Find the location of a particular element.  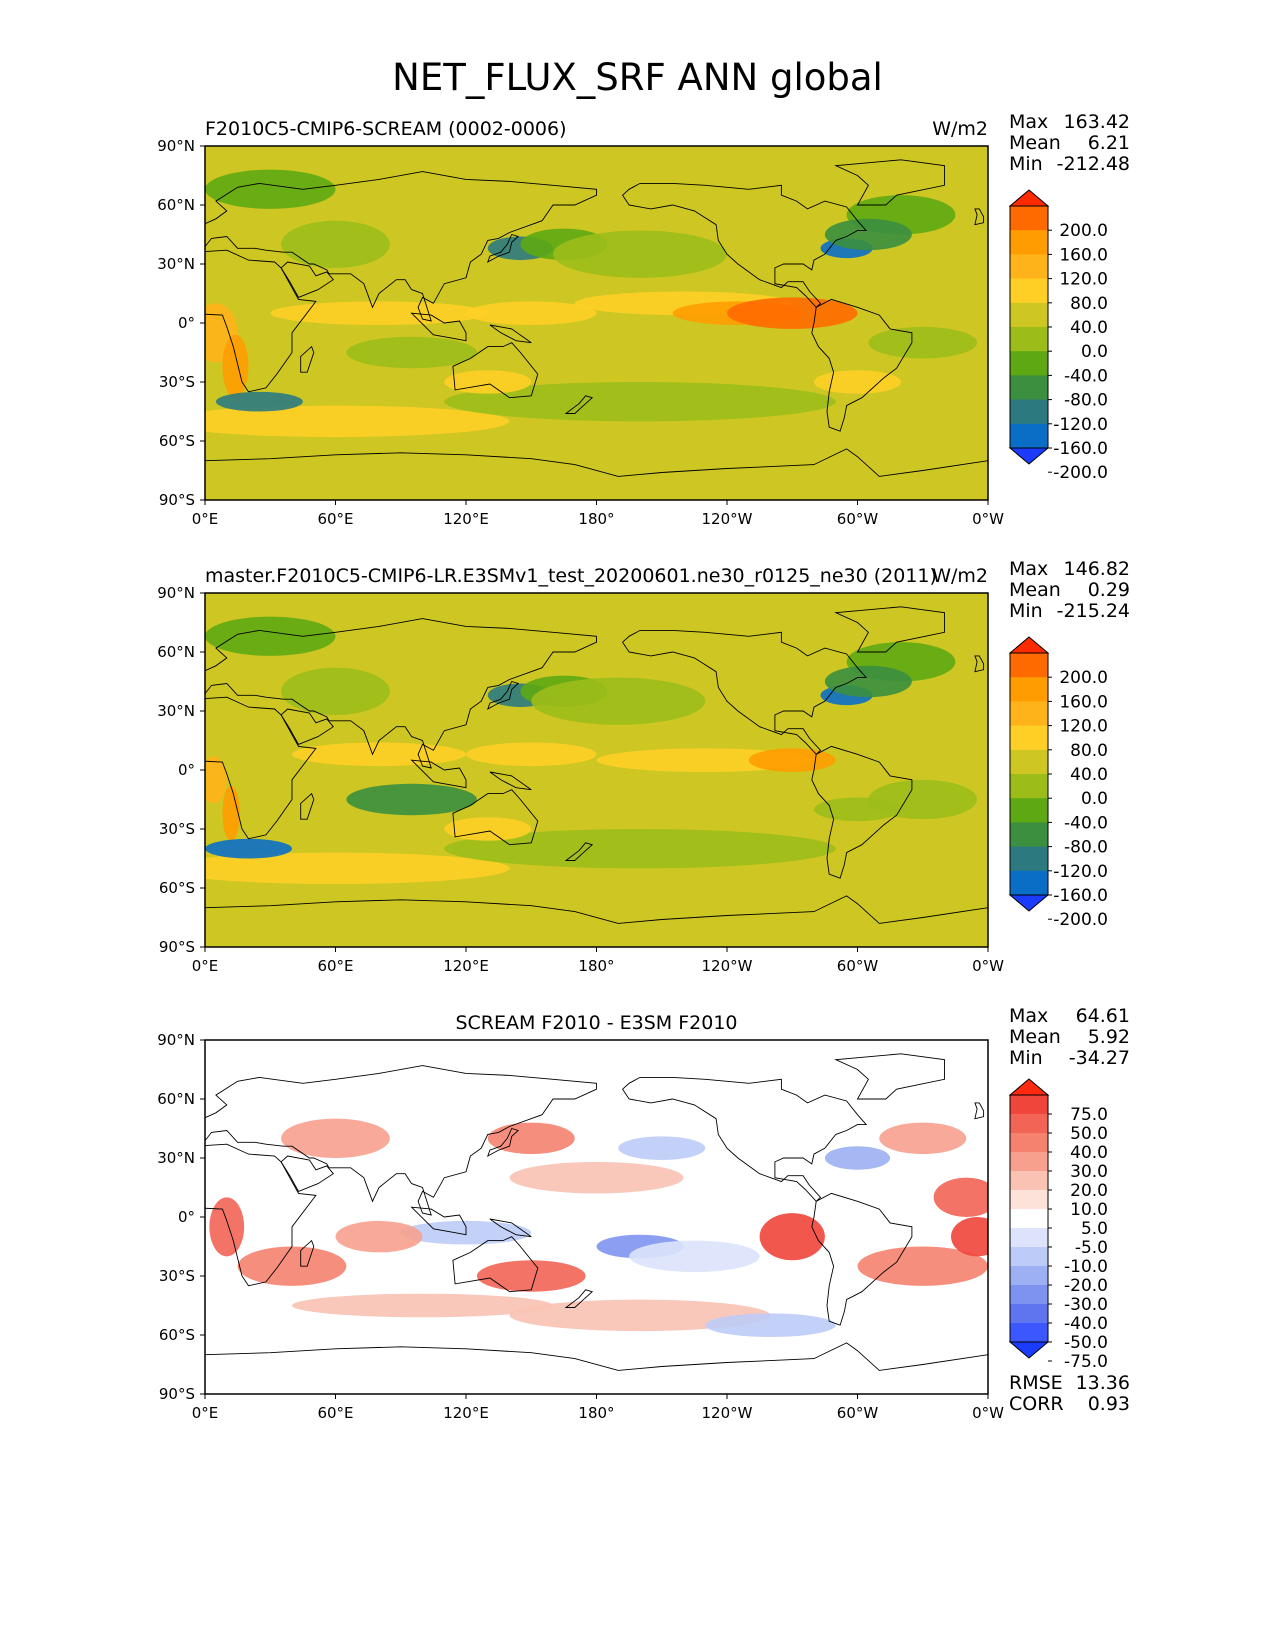

stat-value: -34.27 is located at coordinates (1099, 1058).